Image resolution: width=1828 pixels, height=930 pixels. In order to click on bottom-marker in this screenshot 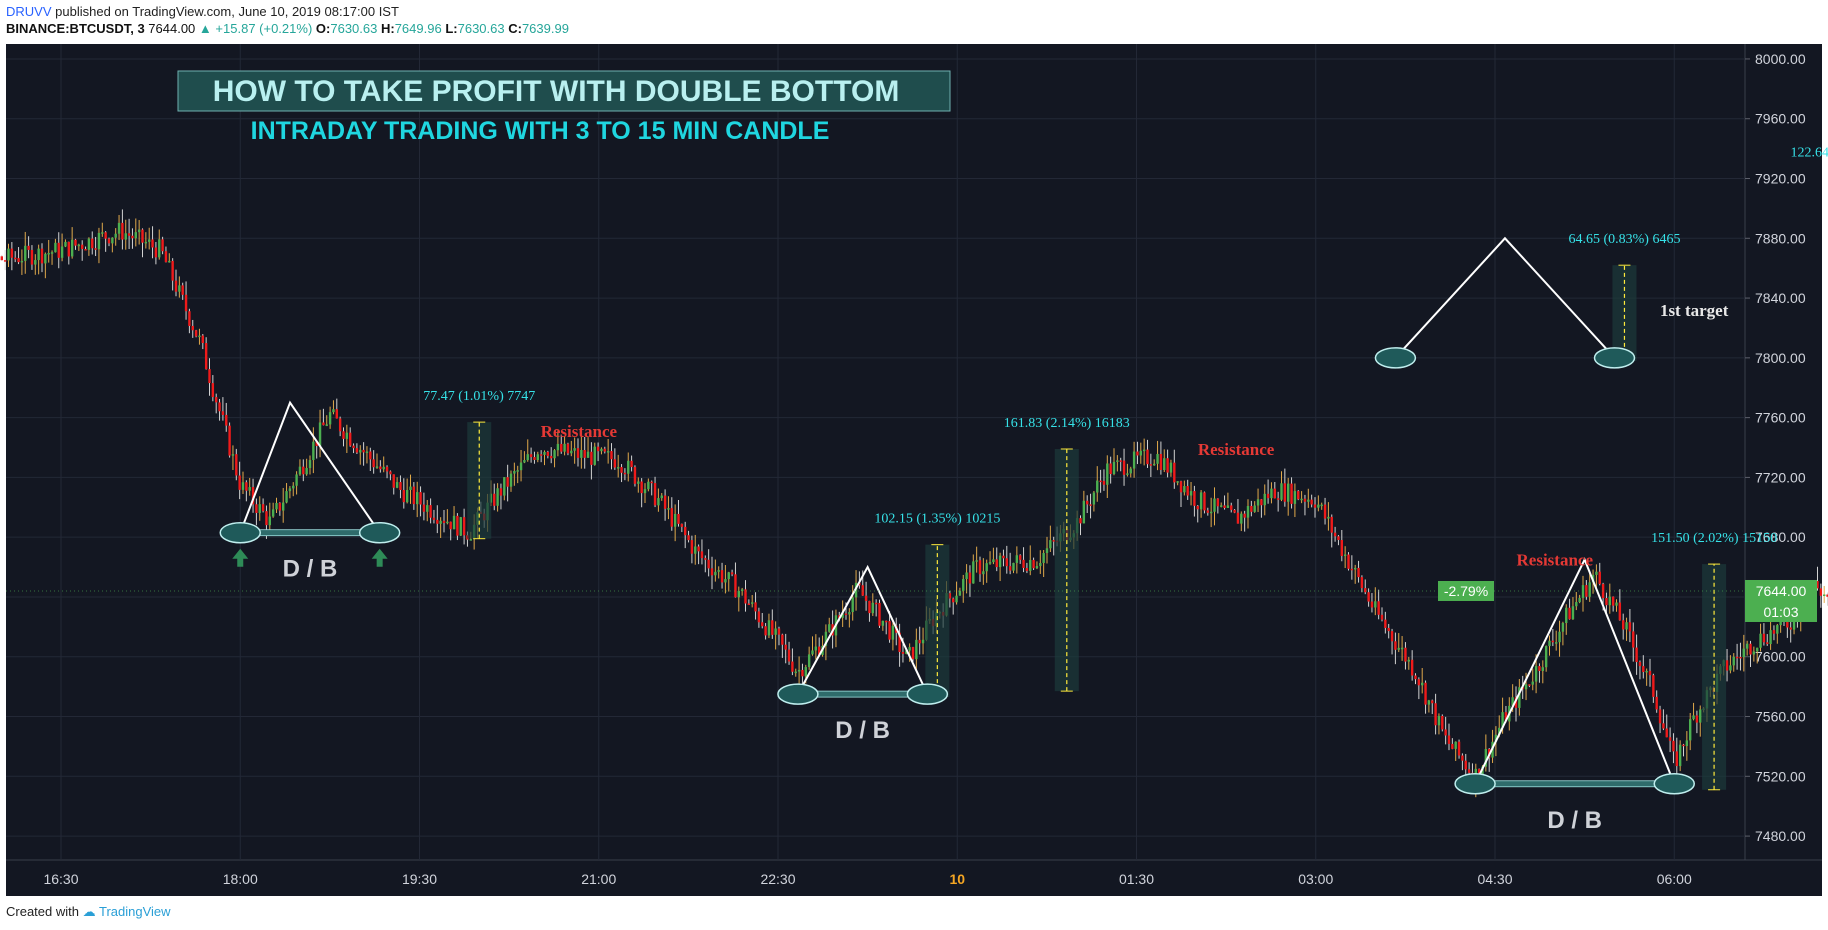, I will do `click(1395, 358)`.